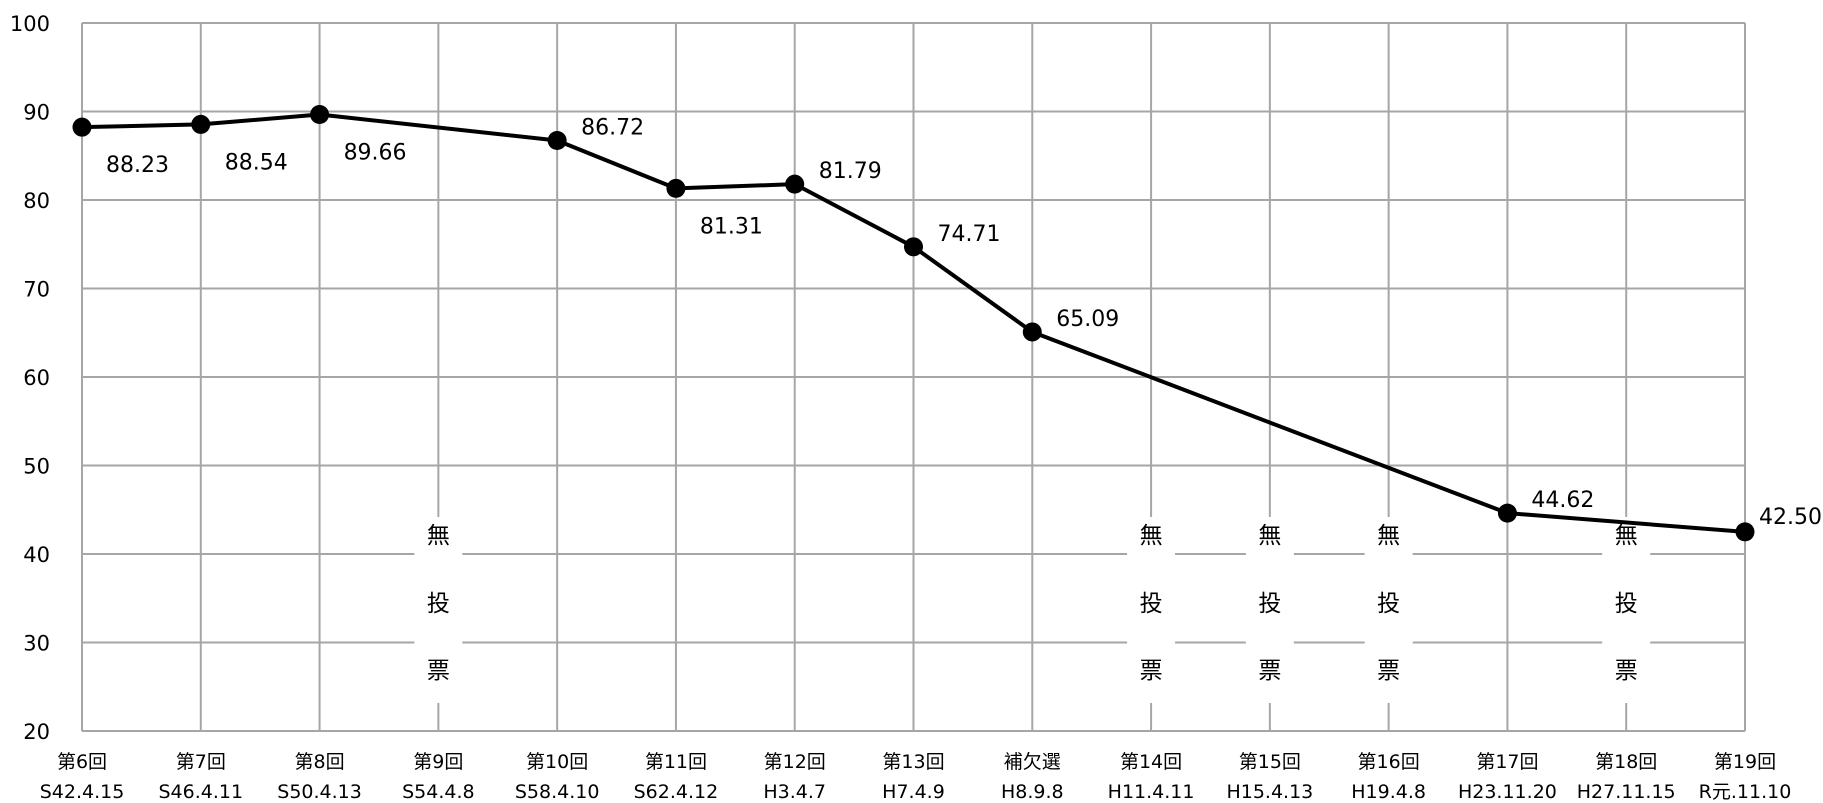 The width and height of the screenshot is (1823, 803). I want to click on x-tick-sublabel: S50.4.13, so click(319, 792).